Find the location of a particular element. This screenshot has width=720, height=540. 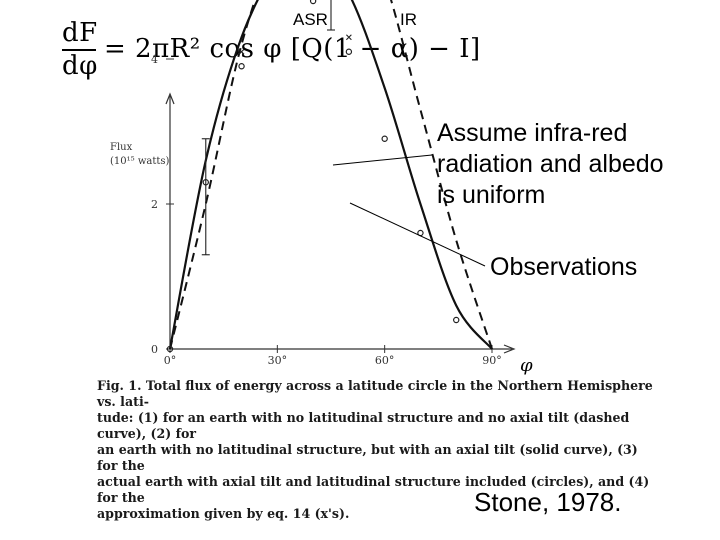

fraction-bar is located at coordinates (79, 50).